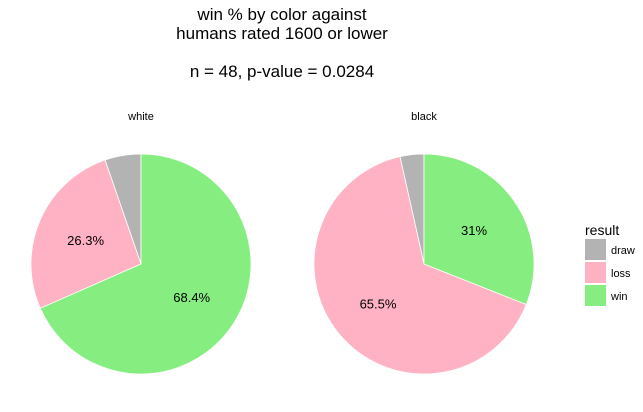 The height and width of the screenshot is (412, 643). Describe the element at coordinates (621, 274) in the screenshot. I see `legend-label-loss: loss` at that location.